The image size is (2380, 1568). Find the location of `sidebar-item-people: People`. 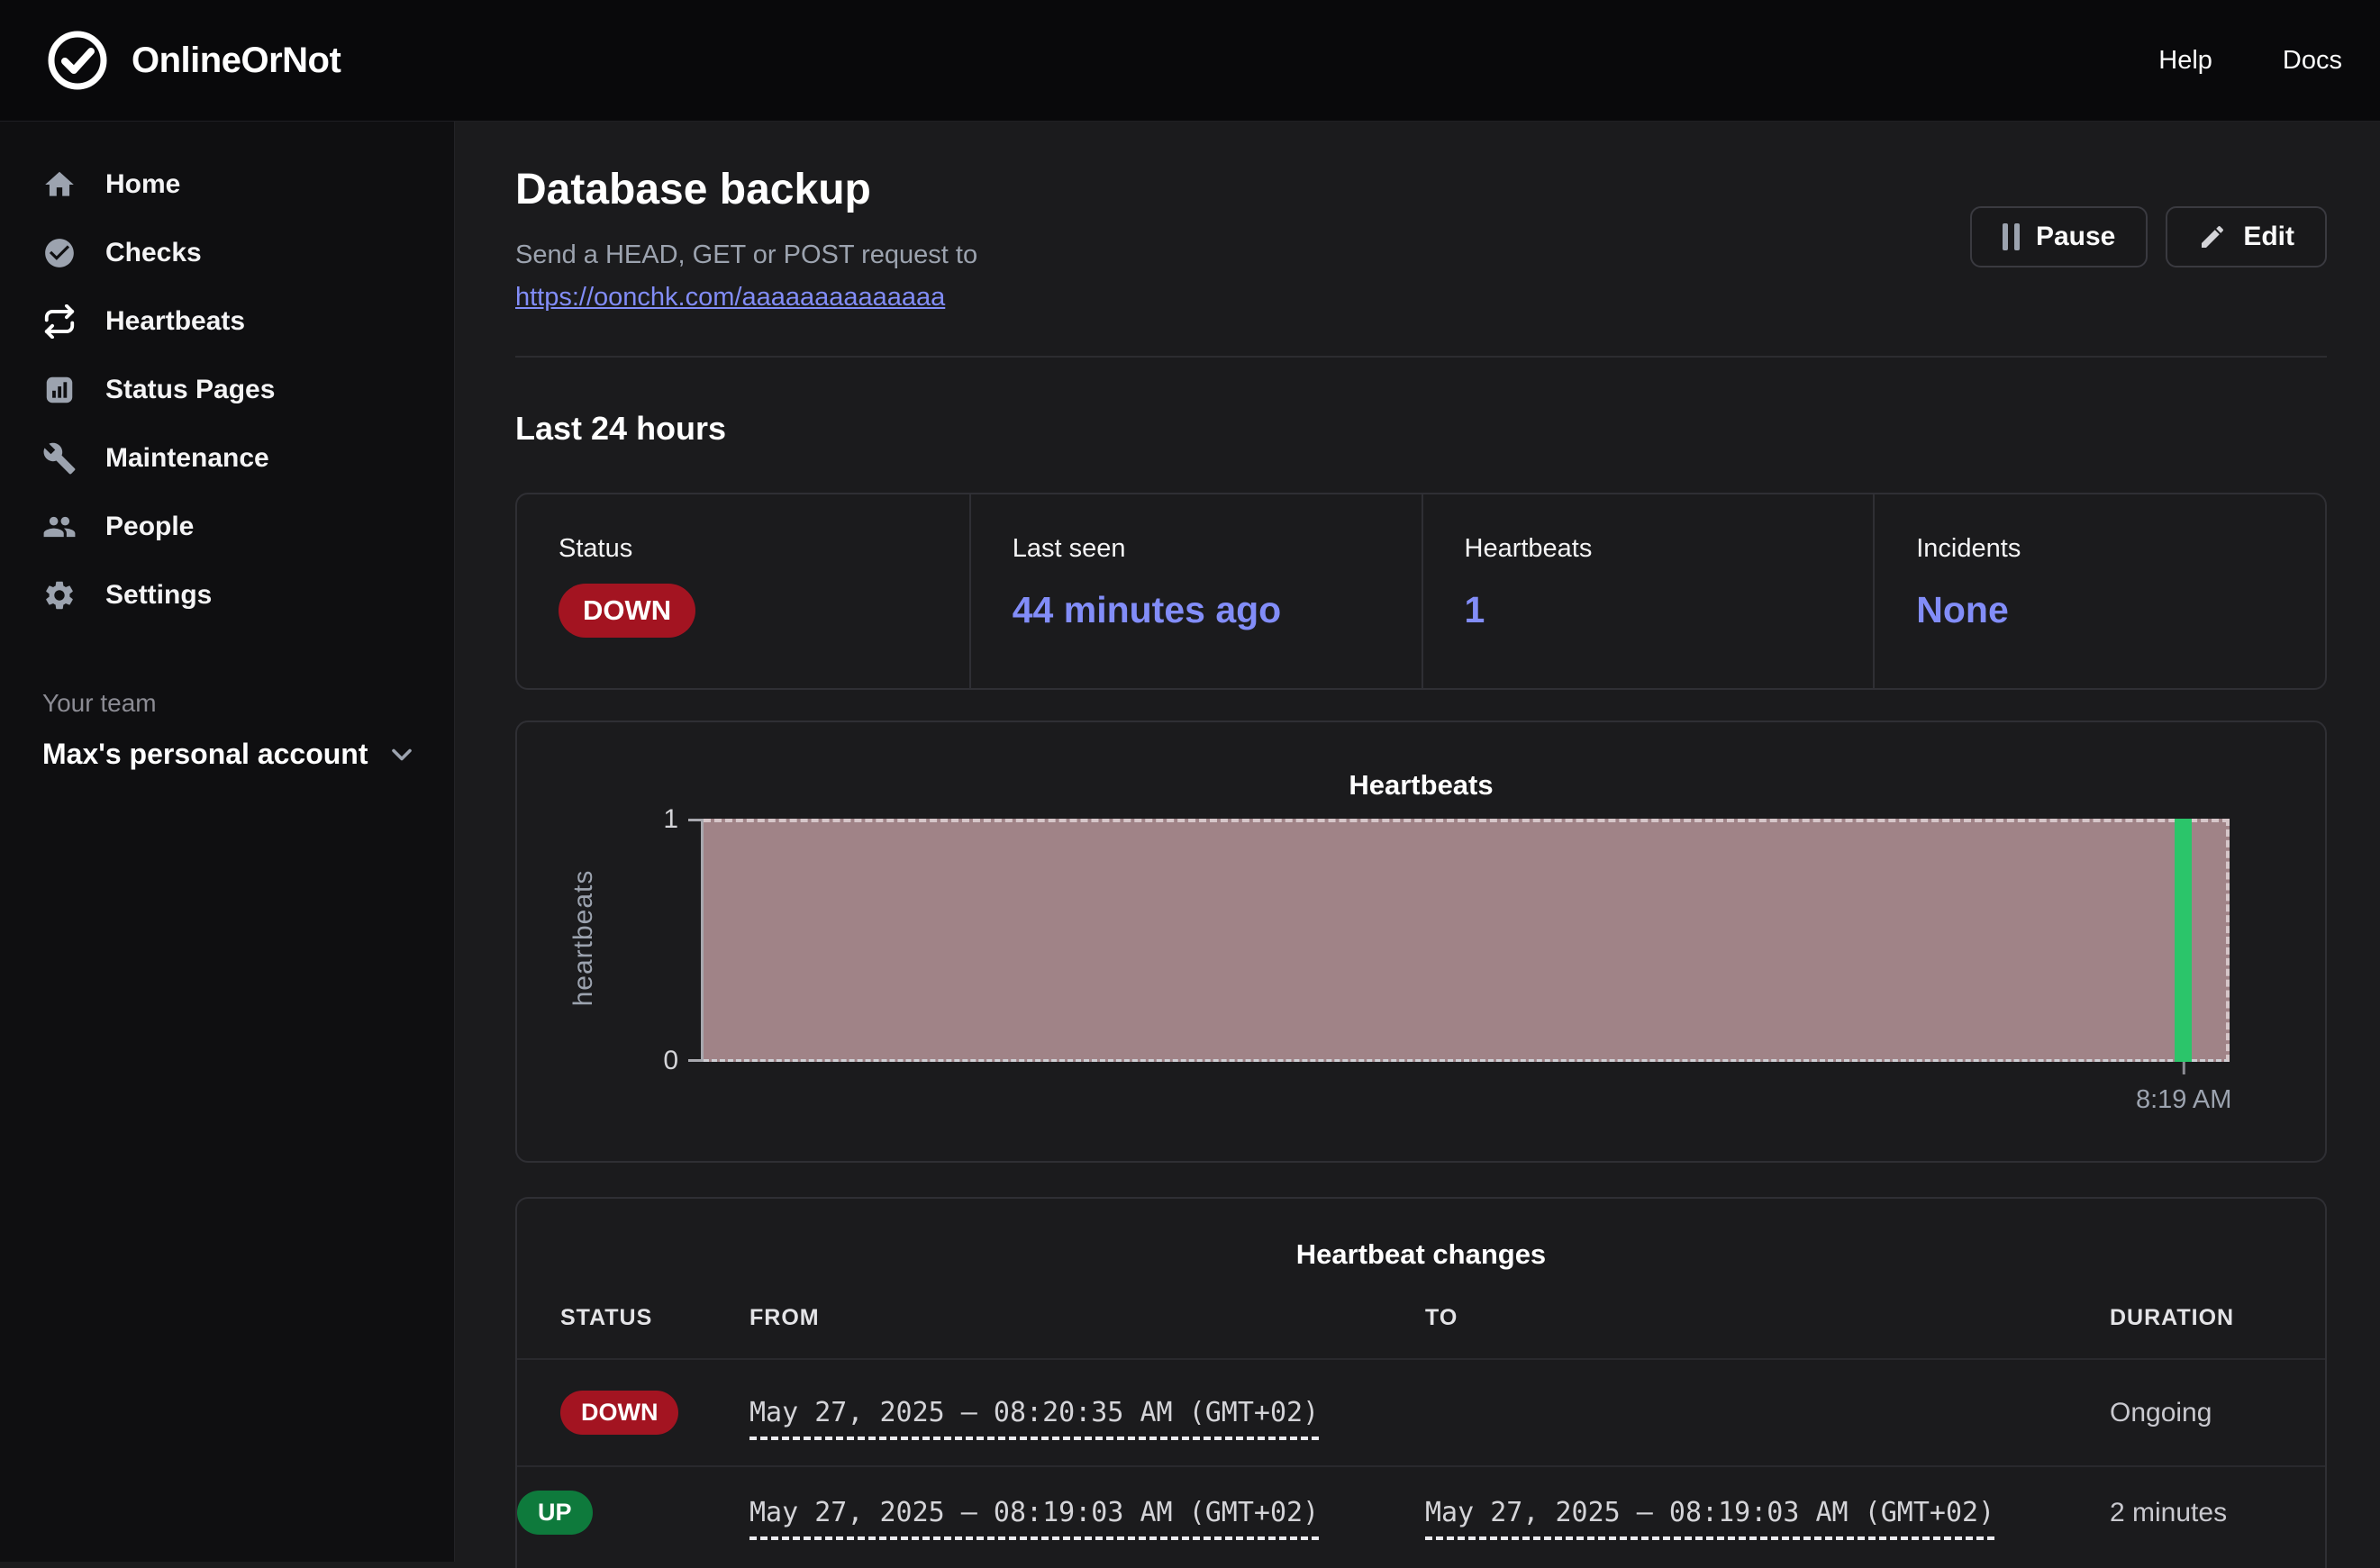

sidebar-item-people: People is located at coordinates (227, 527).